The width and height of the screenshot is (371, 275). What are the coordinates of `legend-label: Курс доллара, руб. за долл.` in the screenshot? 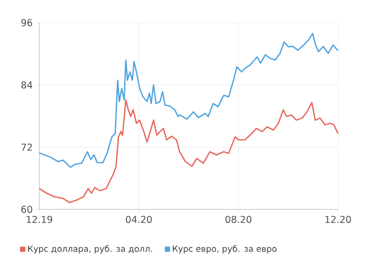 It's located at (90, 249).